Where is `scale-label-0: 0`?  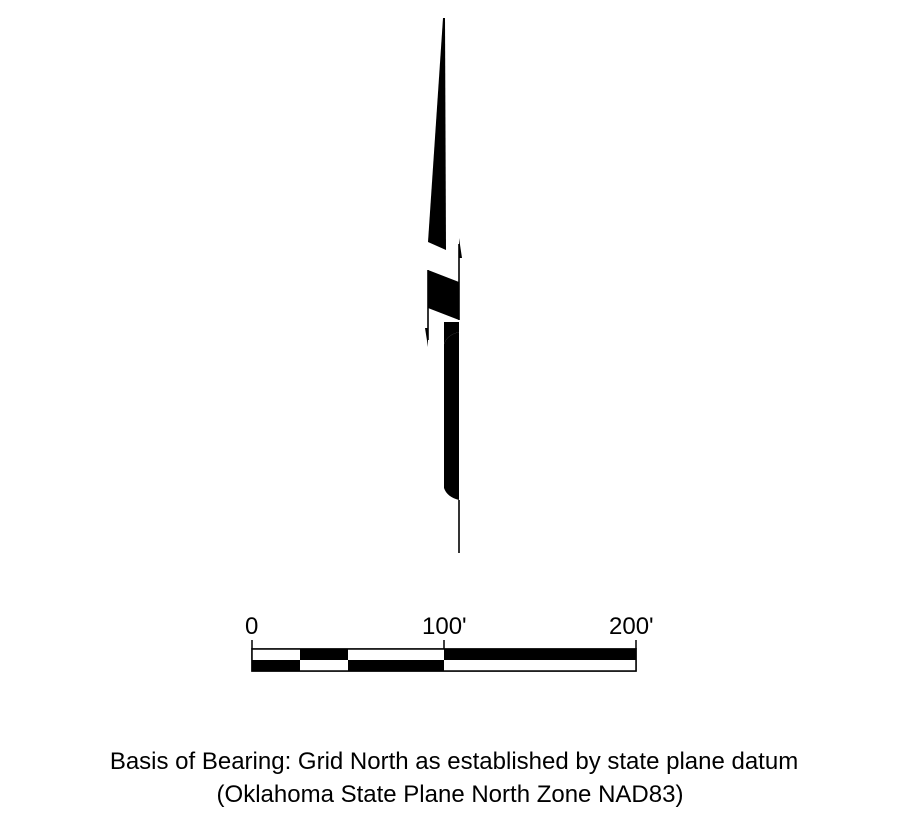
scale-label-0: 0 is located at coordinates (251, 626).